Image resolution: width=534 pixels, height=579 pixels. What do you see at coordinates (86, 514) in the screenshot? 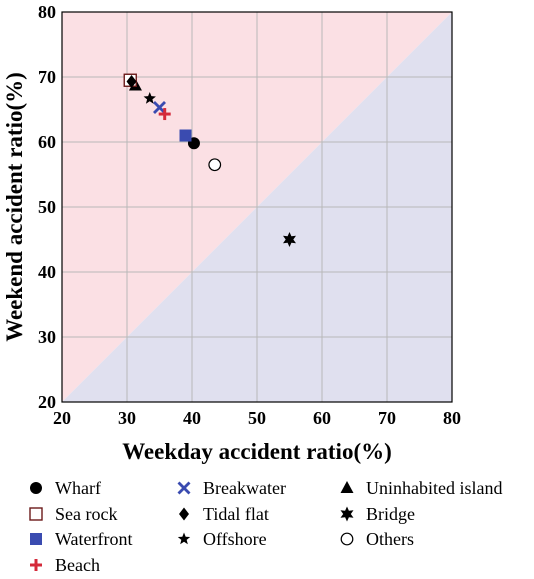
I see `legend-label-sea-rock: Sea rock` at bounding box center [86, 514].